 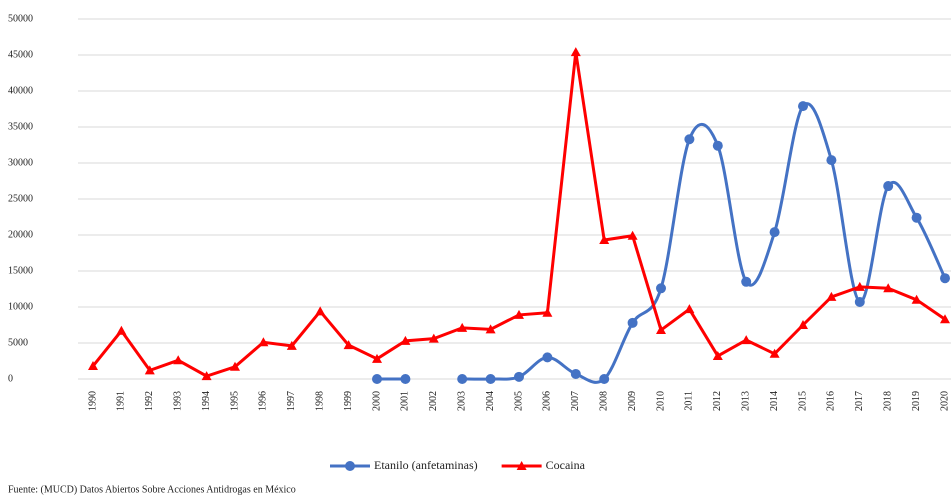 What do you see at coordinates (263, 401) in the screenshot?
I see `x-tick-label: 1996` at bounding box center [263, 401].